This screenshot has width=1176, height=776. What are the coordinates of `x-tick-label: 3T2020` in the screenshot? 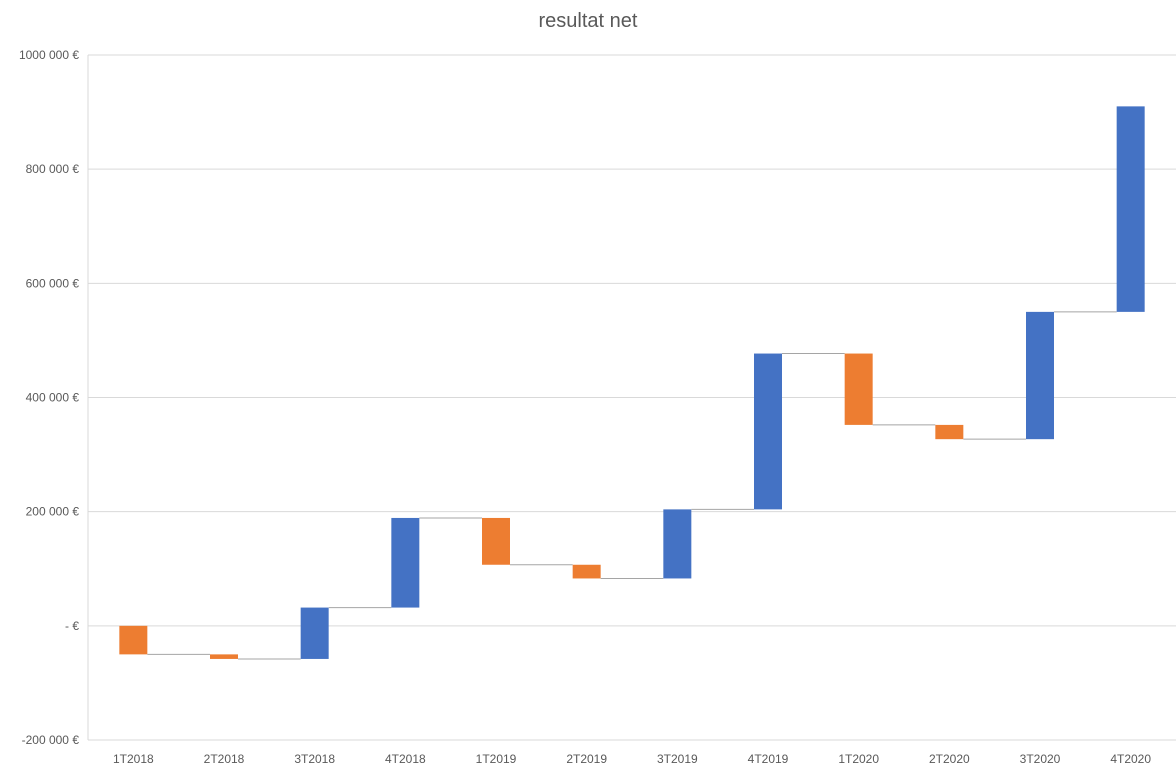 It's located at (1040, 759).